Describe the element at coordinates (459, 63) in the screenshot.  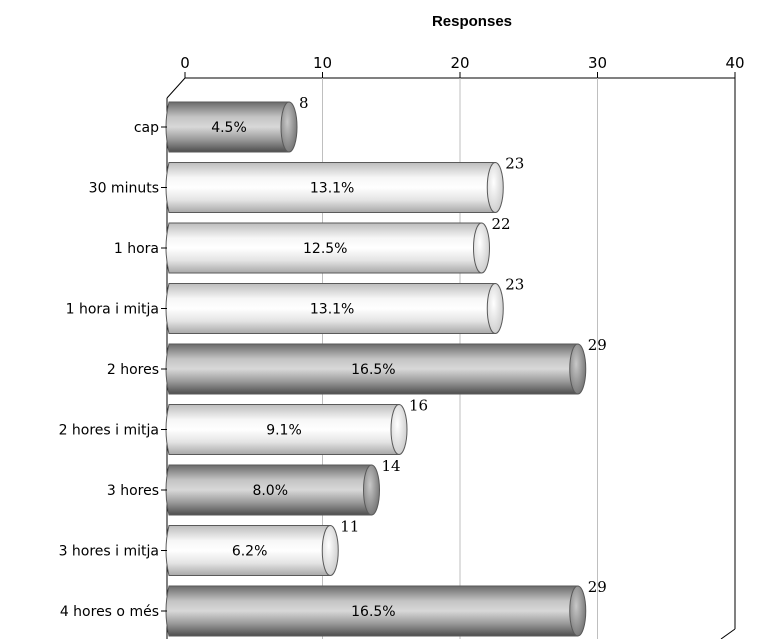
I see `x-tick-label: 20` at that location.